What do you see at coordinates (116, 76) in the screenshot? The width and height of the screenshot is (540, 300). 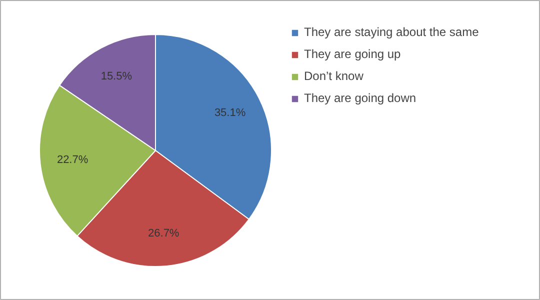 I see `data-label: 15.5%` at bounding box center [116, 76].